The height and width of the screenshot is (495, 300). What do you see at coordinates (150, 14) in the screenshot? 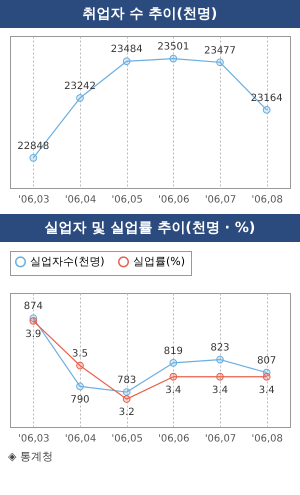
I see `chart-title: 취업자 수 추이(천명)` at bounding box center [150, 14].